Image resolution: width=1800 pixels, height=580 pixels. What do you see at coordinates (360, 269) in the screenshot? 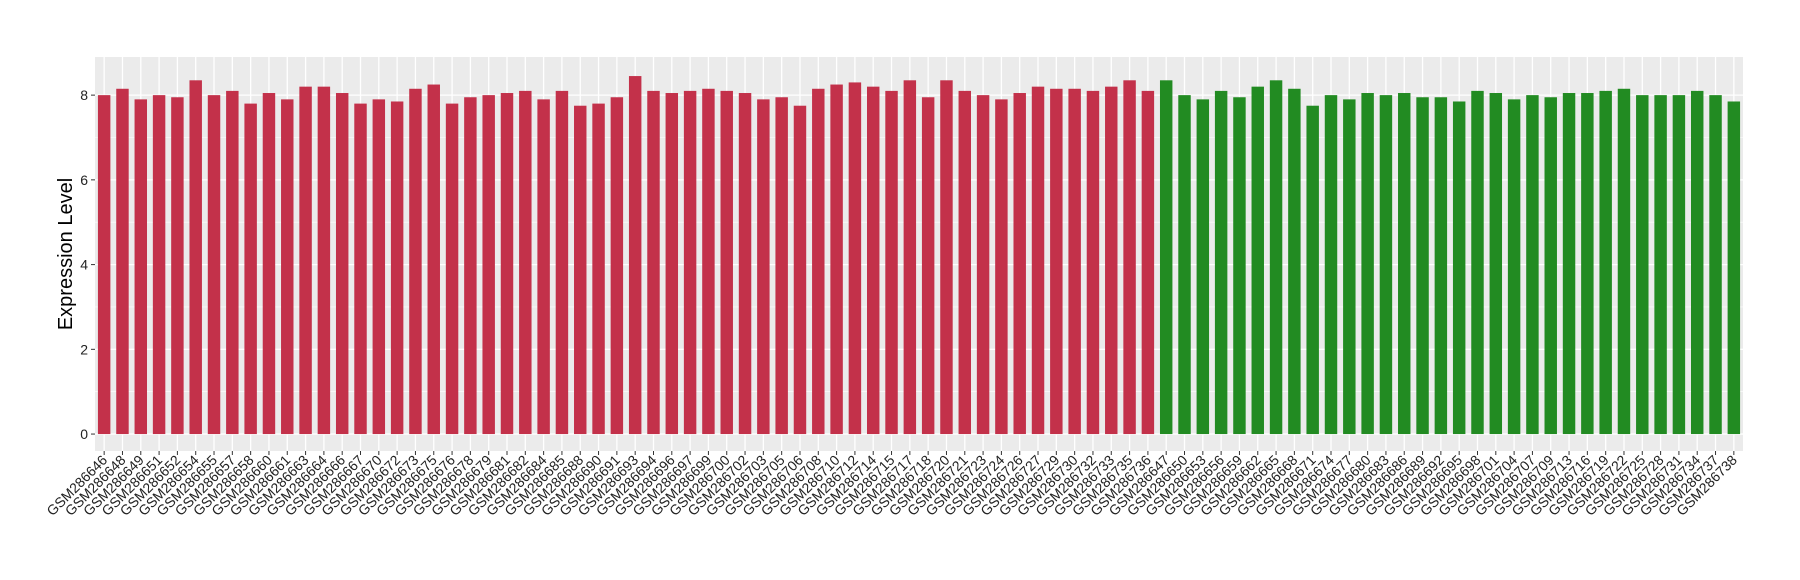
I see `bar-GSM286667` at bounding box center [360, 269].